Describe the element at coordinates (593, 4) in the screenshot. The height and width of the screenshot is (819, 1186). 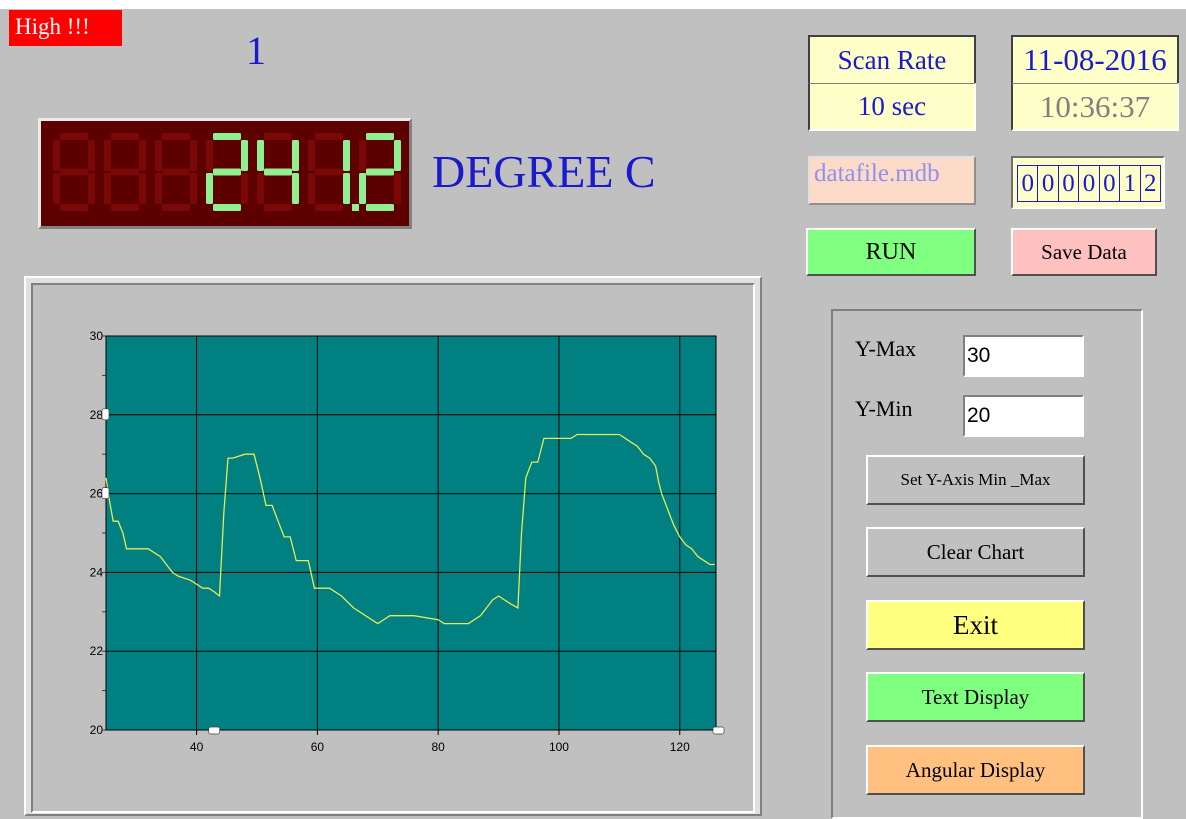
I see `window-top-edge` at that location.